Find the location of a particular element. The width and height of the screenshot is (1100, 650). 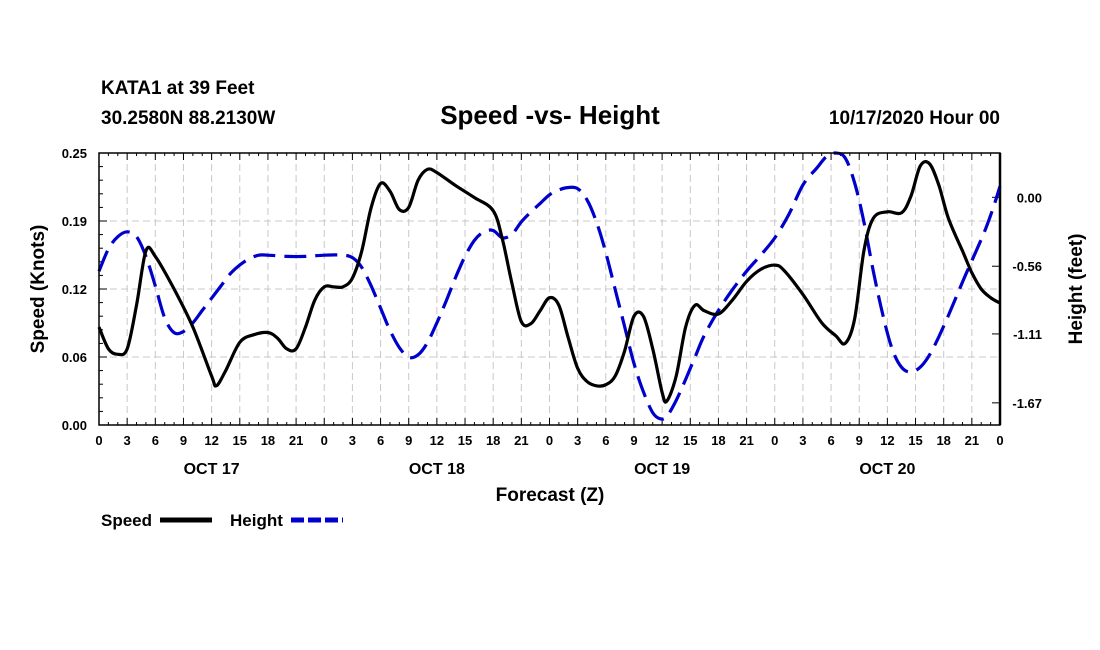

day-label: OCT 17 is located at coordinates (212, 469).